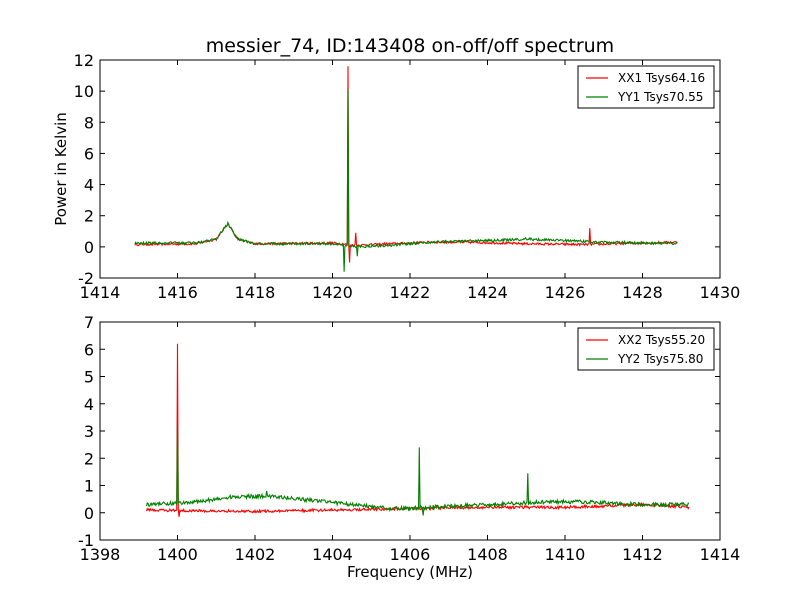 The width and height of the screenshot is (800, 600). I want to click on legend-entry: YY1 Tsys70.55, so click(660, 97).